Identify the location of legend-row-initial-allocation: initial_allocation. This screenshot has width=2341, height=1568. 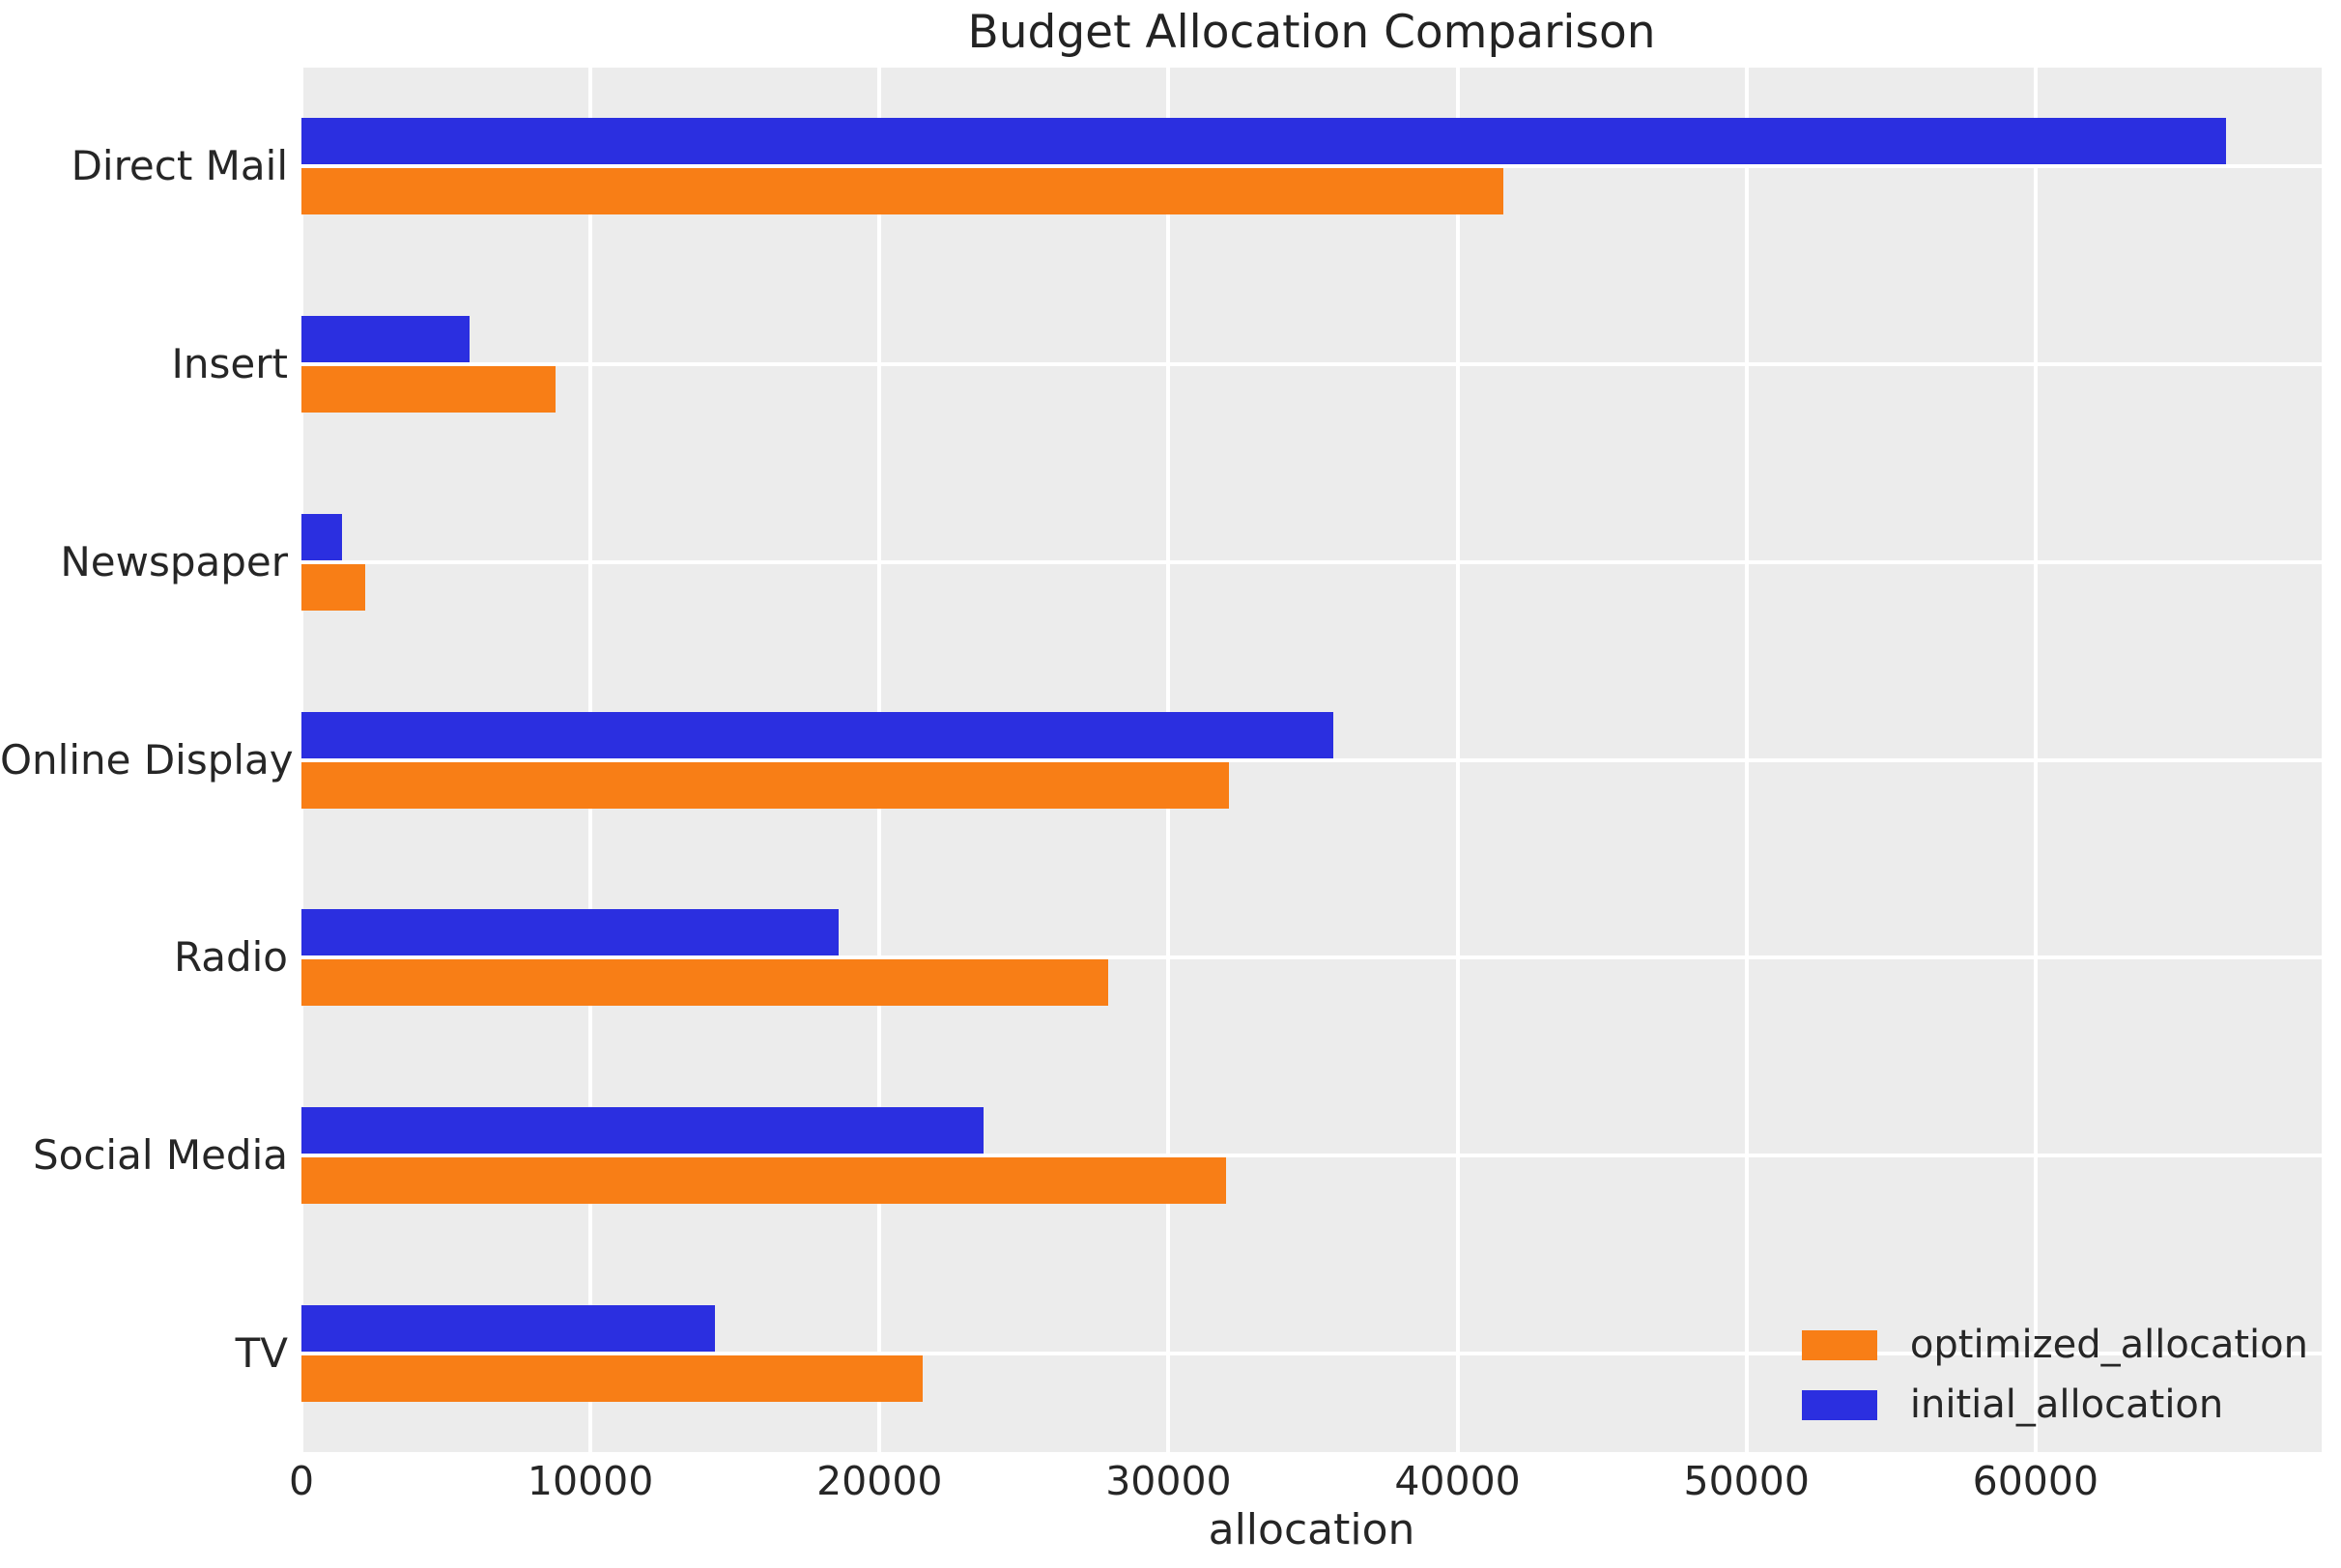
(2054, 1405).